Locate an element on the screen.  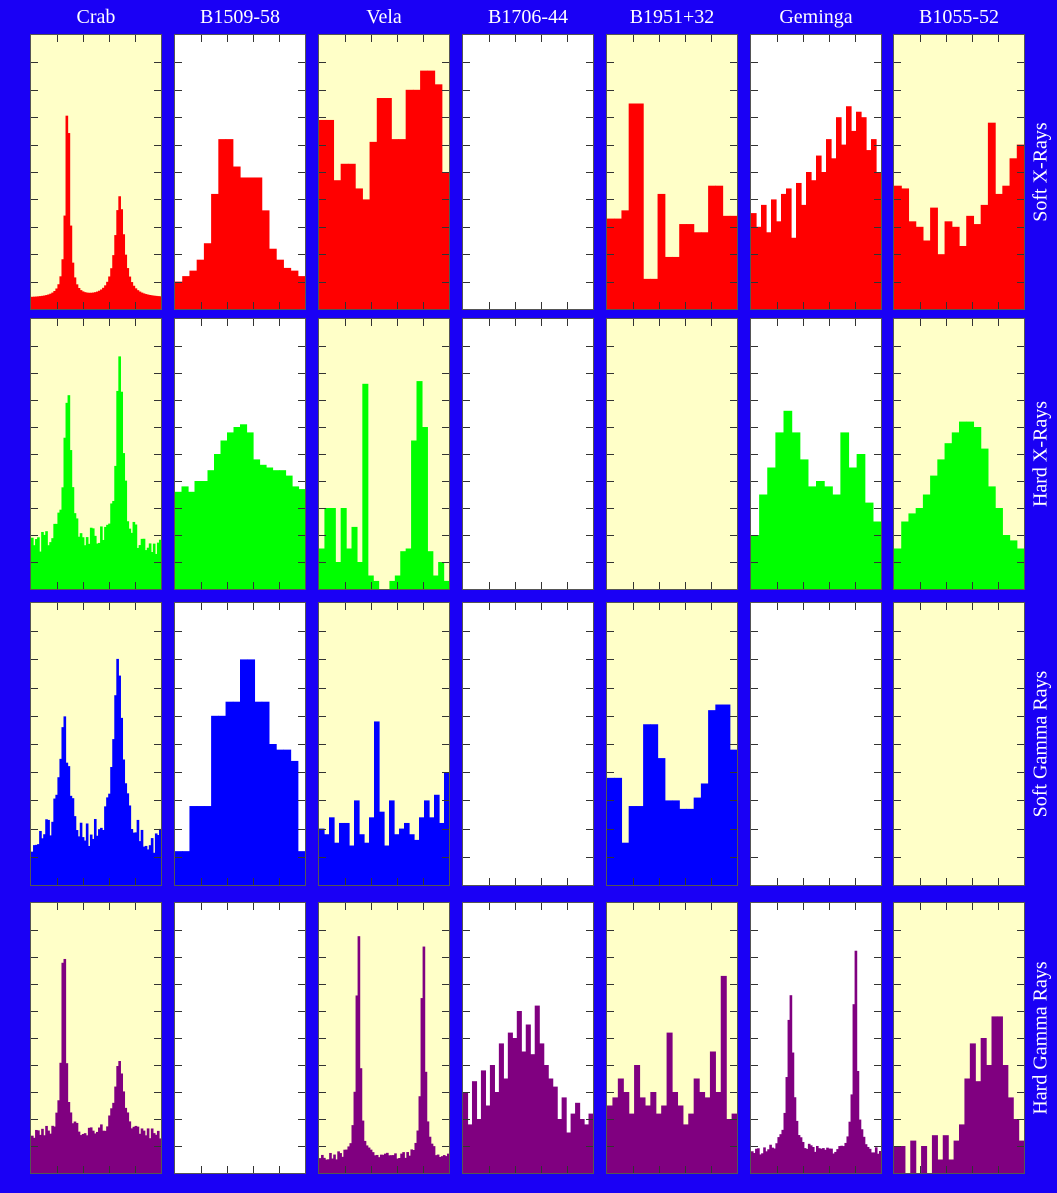
panel-hard-gamma-rays-vela is located at coordinates (384, 1038).